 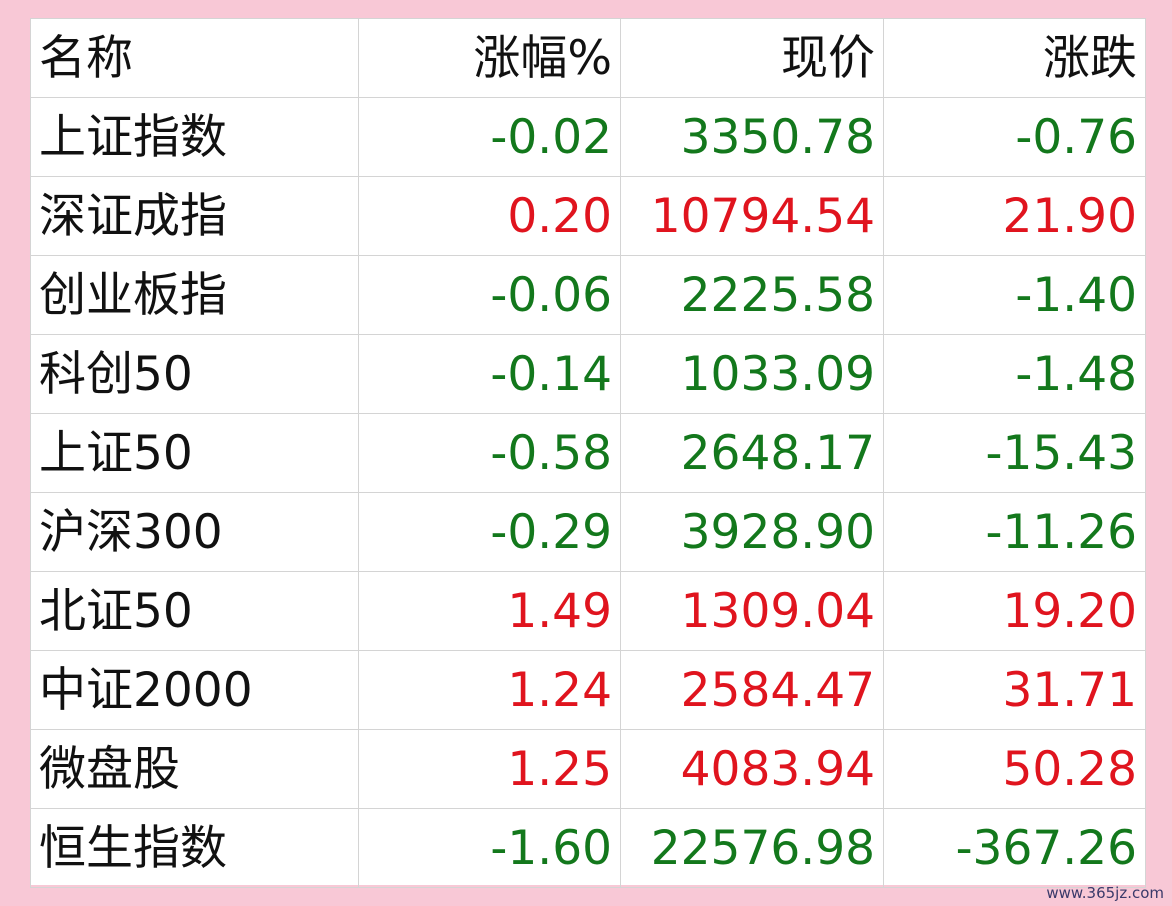 I want to click on value-cell: -0.02, so click(x=489, y=137).